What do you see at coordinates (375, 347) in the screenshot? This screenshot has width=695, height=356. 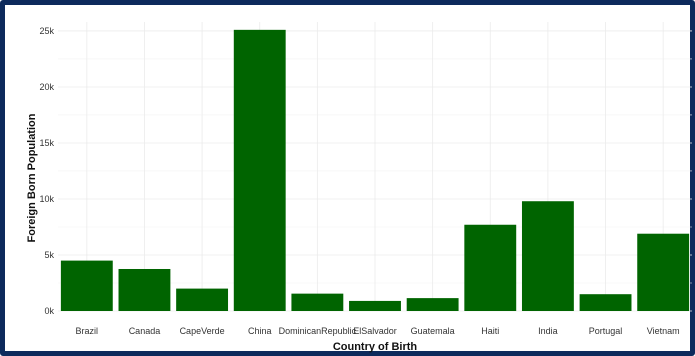 I see `x-axis-title: Country of Birth` at bounding box center [375, 347].